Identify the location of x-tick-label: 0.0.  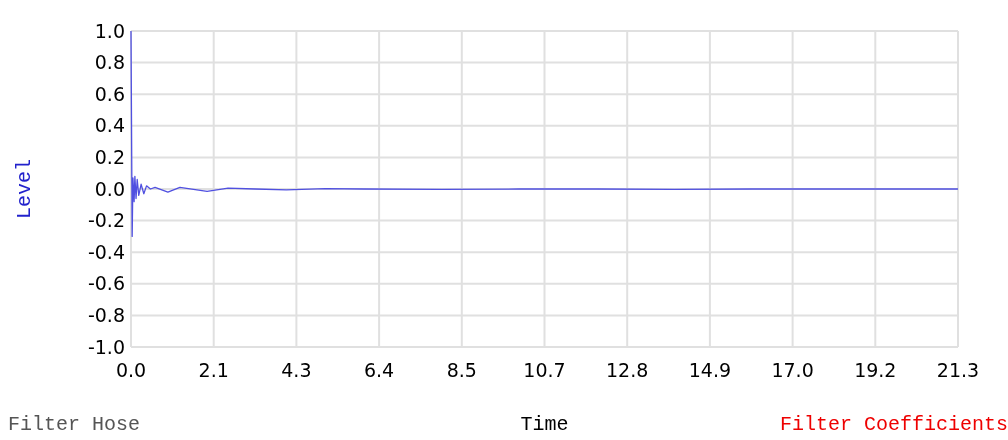
(131, 370).